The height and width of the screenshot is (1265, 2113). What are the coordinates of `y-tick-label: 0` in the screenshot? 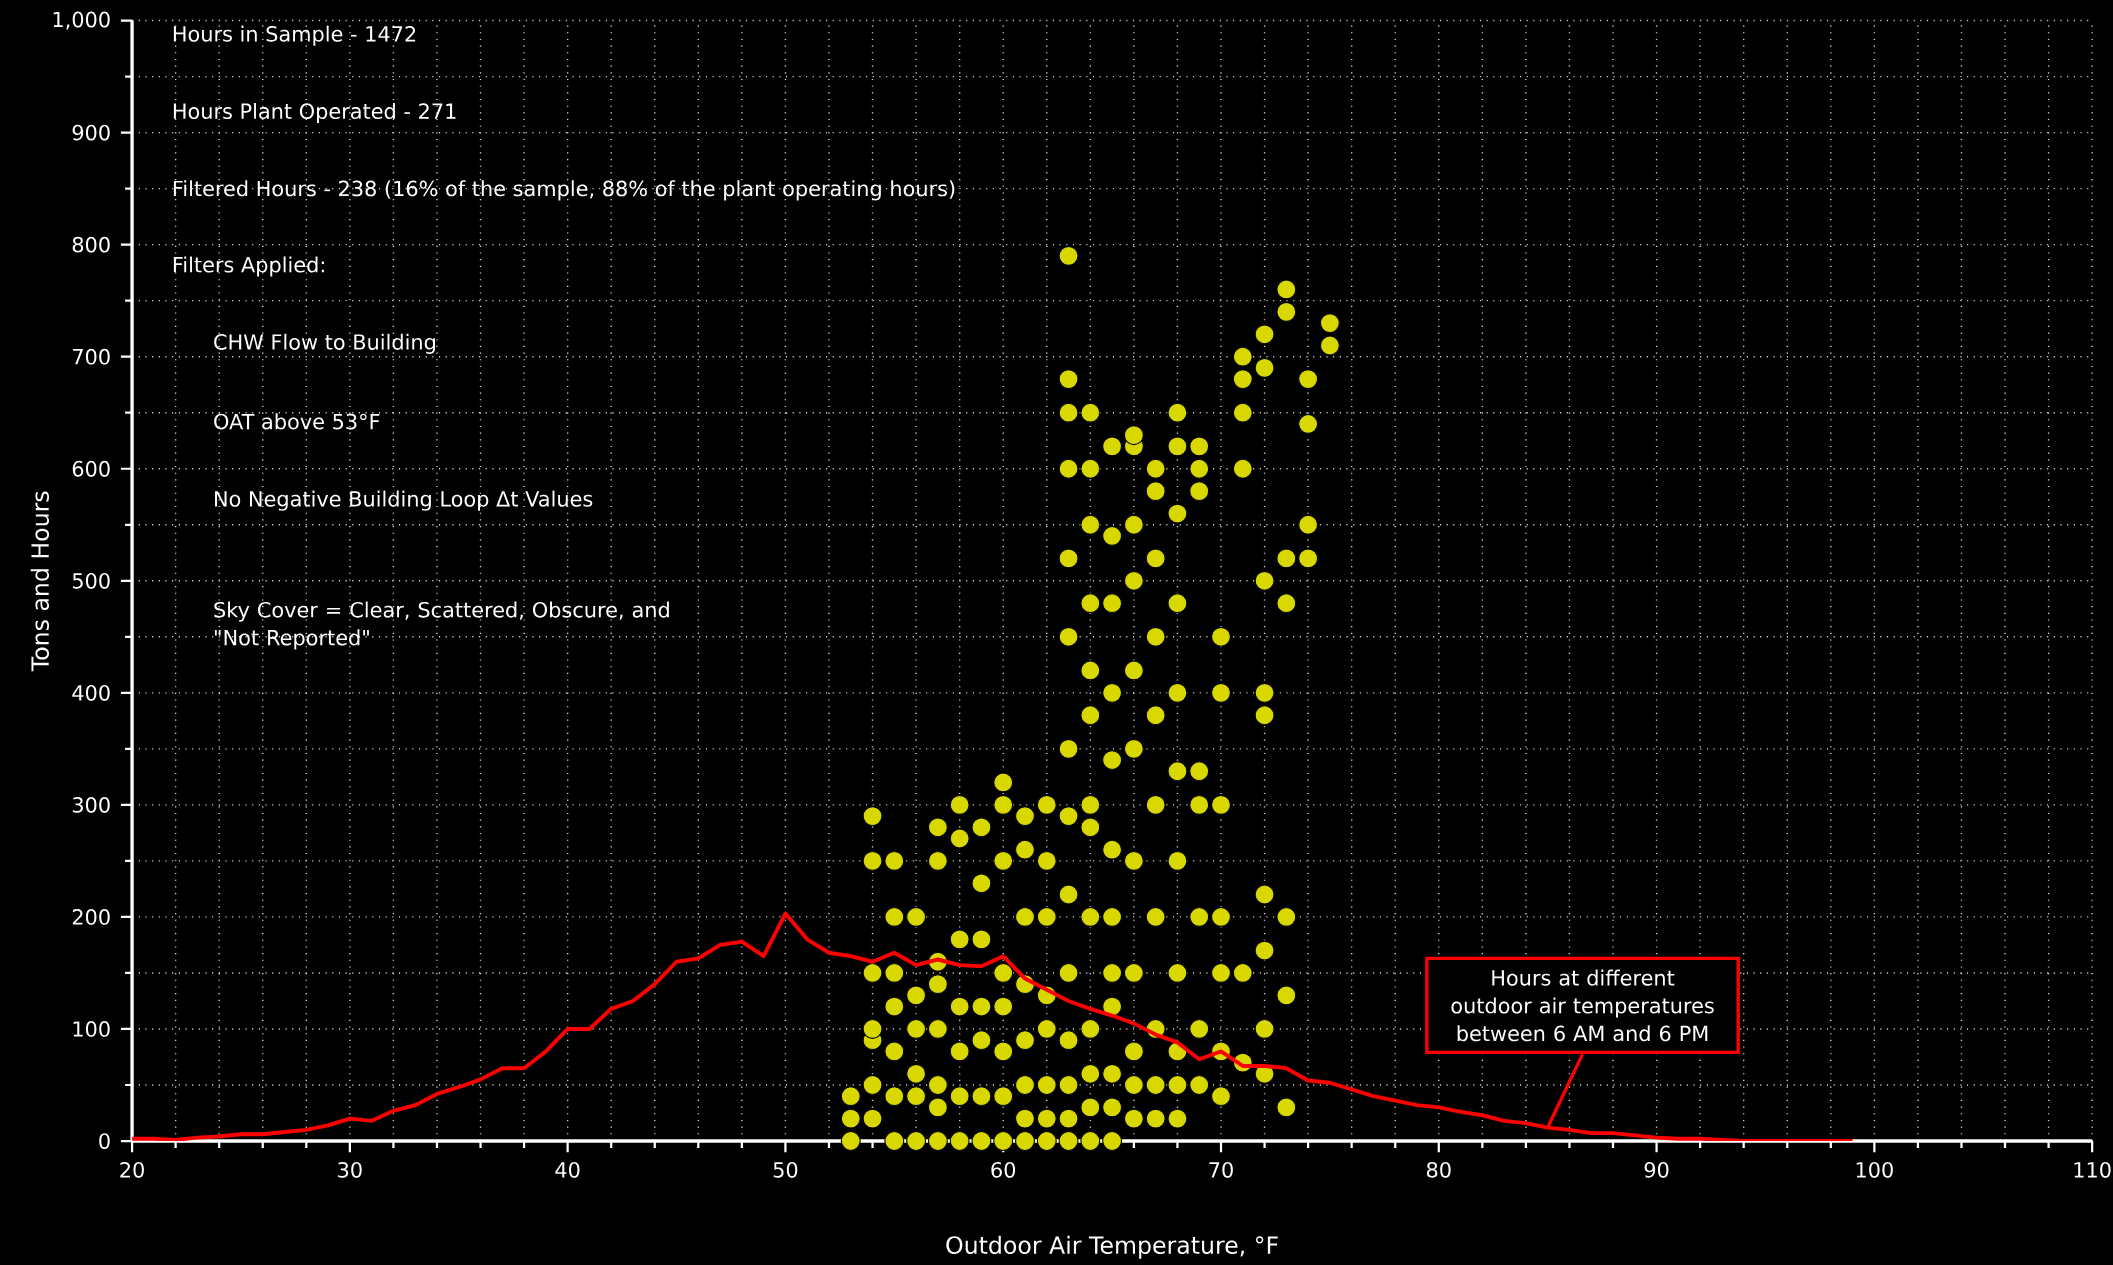 It's located at (104, 1141).